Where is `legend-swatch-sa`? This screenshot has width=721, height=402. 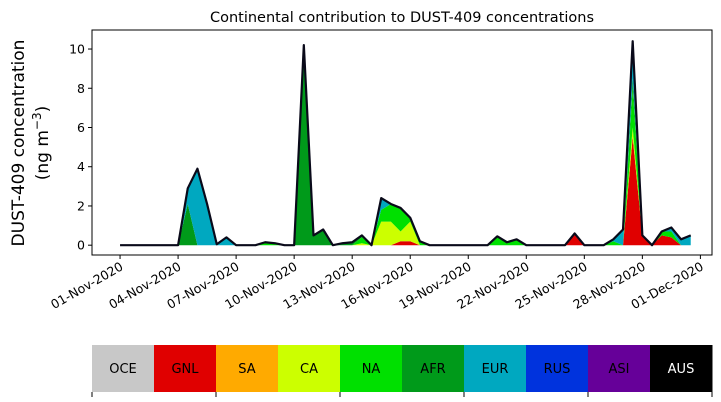
legend-swatch-sa is located at coordinates (247, 368).